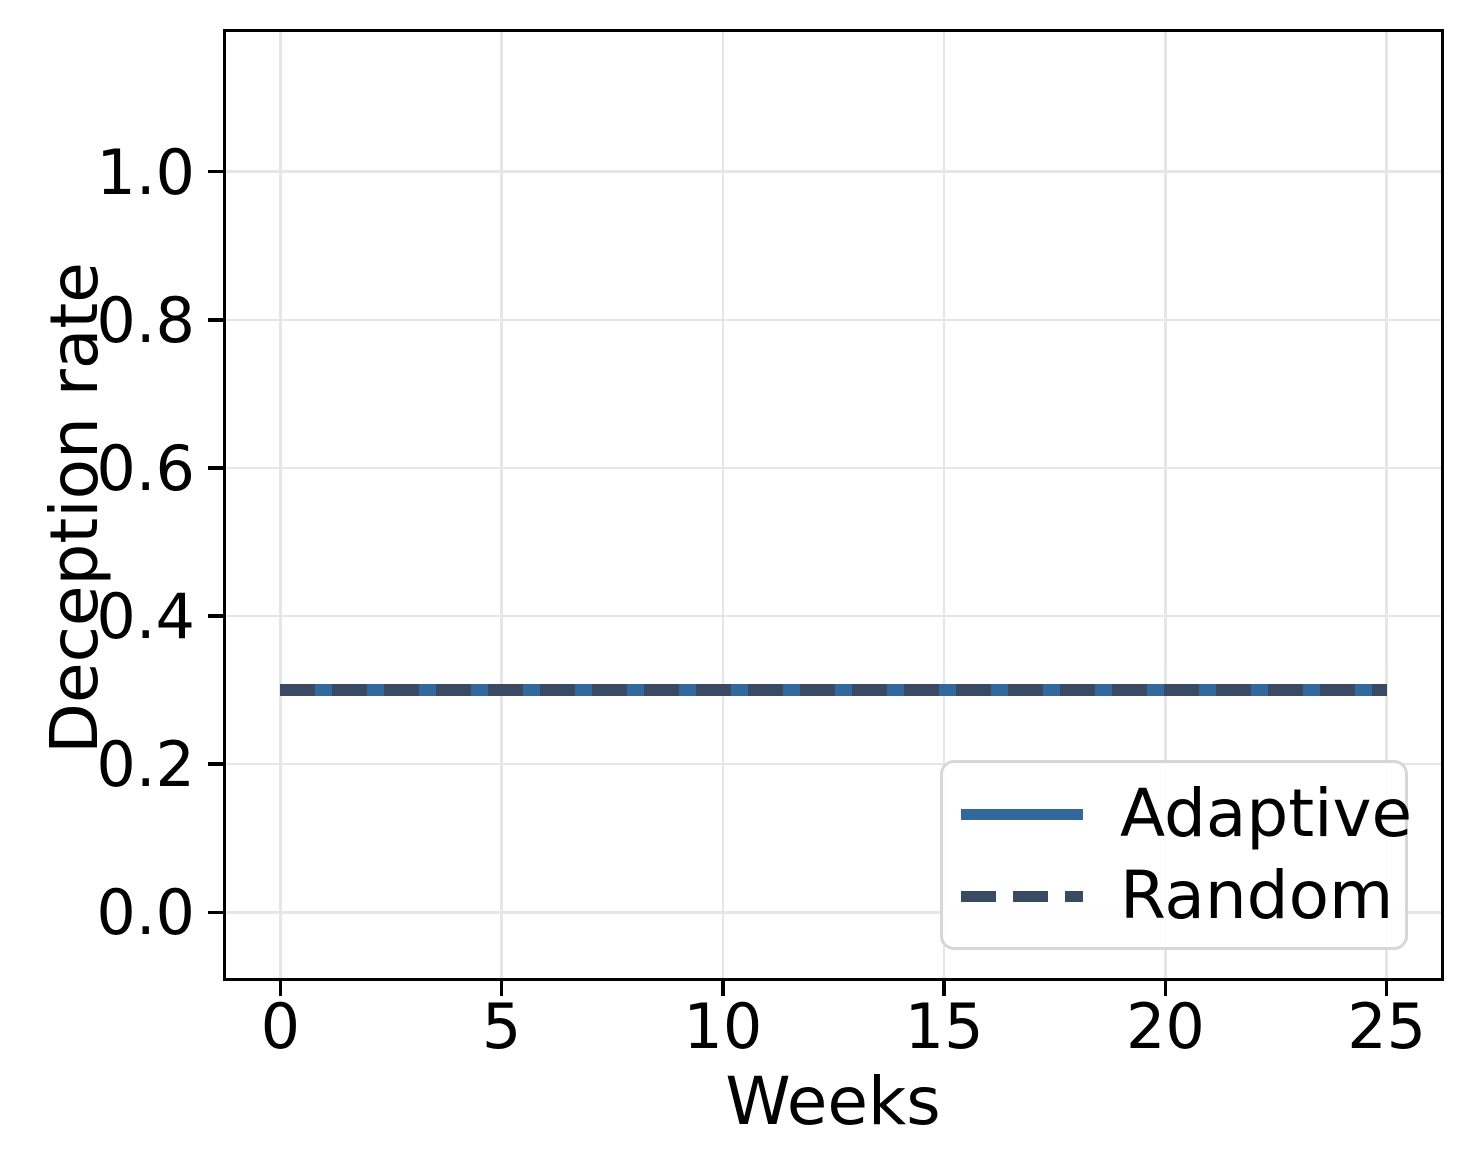  What do you see at coordinates (145, 172) in the screenshot?
I see `y-tick-label: 1.0` at bounding box center [145, 172].